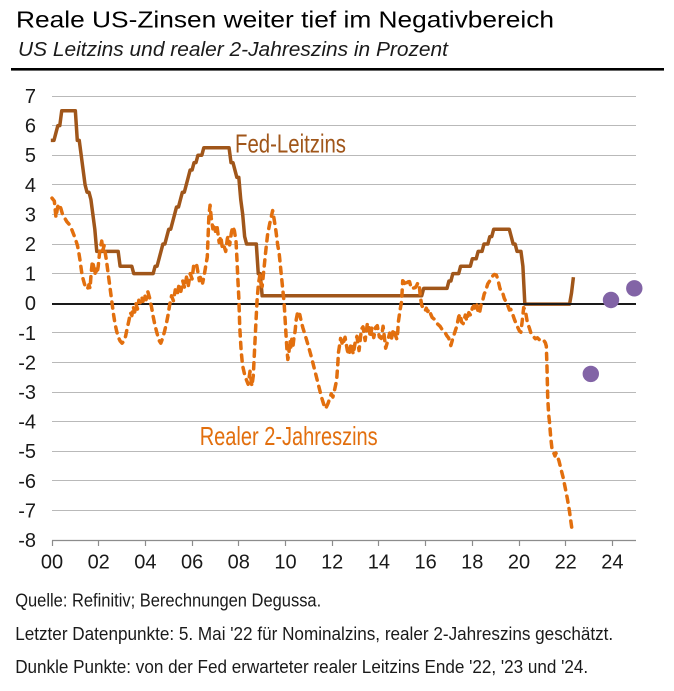  What do you see at coordinates (27, 482) in the screenshot?
I see `svg-text: -6` at bounding box center [27, 482].